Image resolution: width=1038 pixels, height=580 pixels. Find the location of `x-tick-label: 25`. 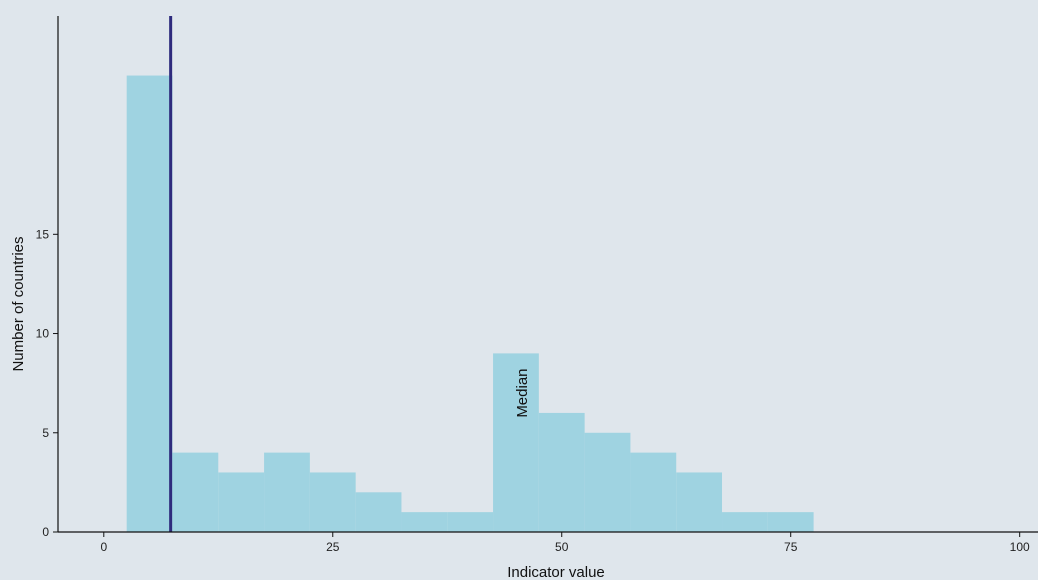

x-tick-label: 25 is located at coordinates (333, 547).